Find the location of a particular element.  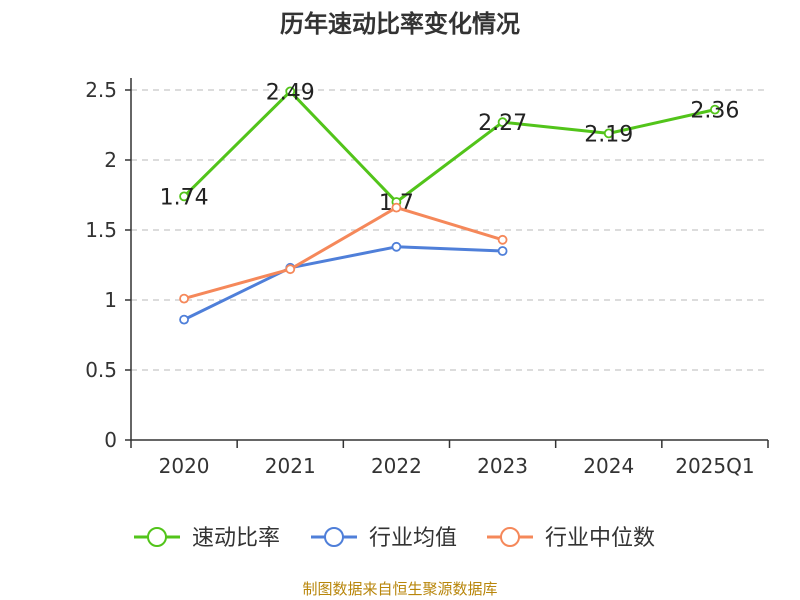

x-tick-label: 2021 is located at coordinates (290, 466).